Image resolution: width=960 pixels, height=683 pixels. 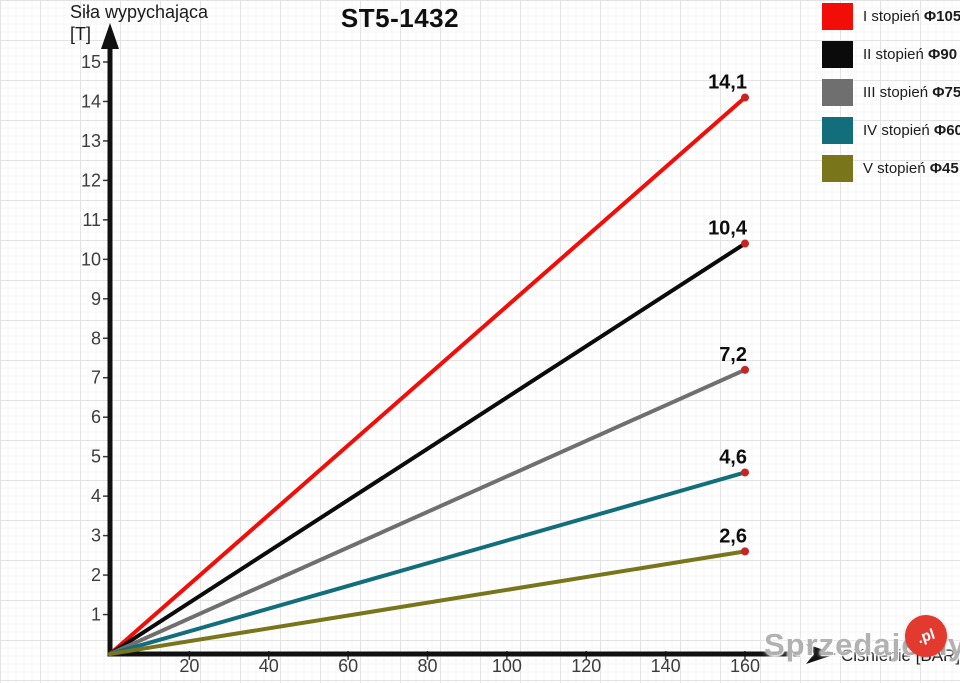 What do you see at coordinates (96, 378) in the screenshot?
I see `y-tick-label: 7` at bounding box center [96, 378].